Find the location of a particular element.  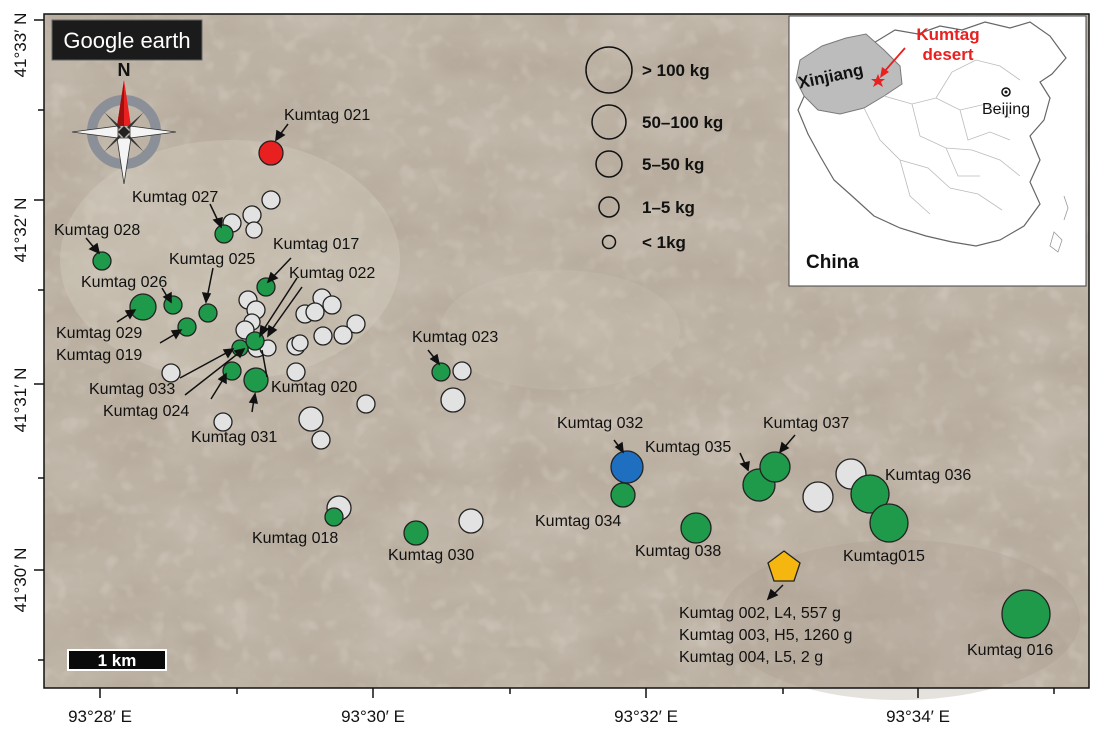

meteorite-label: Kumtag 020 is located at coordinates (314, 387).